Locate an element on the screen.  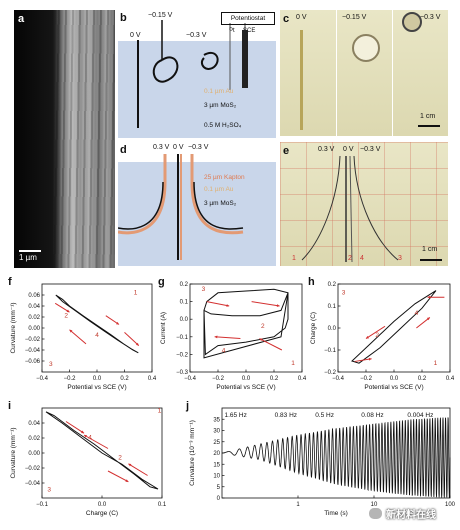
potentiostat-box: Potentiostat is located at coordinates (248, 18).